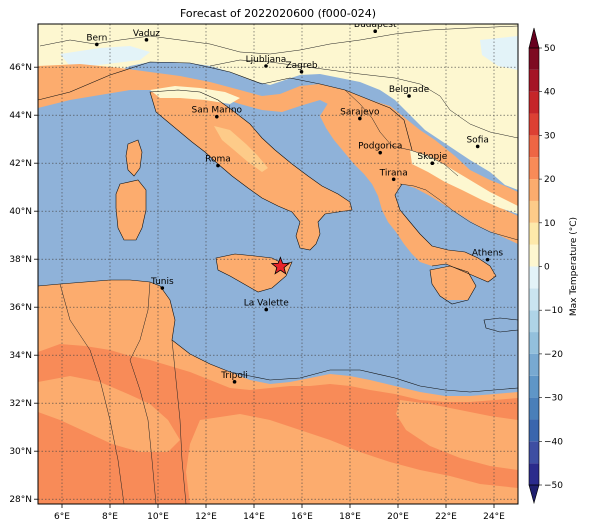  I want to click on city-label: Tripoli, so click(234, 376).